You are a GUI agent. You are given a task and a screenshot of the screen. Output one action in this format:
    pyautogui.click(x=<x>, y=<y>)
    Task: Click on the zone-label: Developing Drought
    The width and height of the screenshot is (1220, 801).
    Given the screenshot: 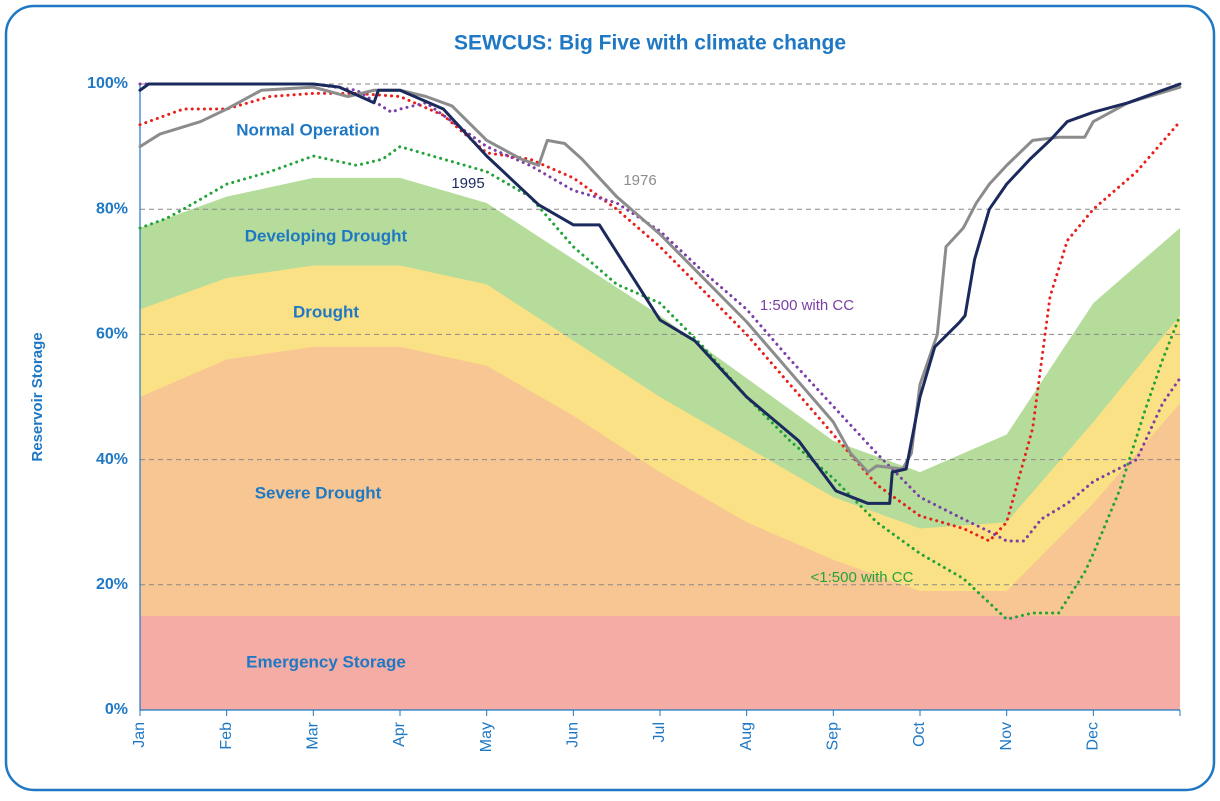 What is the action you would take?
    pyautogui.click(x=326, y=235)
    